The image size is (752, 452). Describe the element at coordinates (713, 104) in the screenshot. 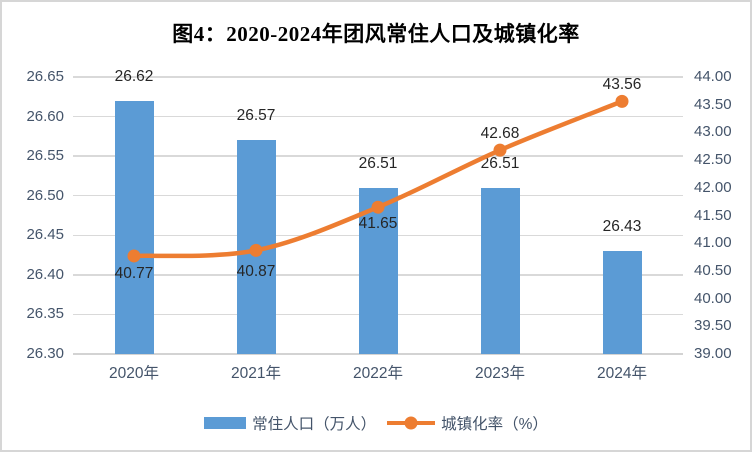

I see `right-axis-tick-label: 43.50` at that location.